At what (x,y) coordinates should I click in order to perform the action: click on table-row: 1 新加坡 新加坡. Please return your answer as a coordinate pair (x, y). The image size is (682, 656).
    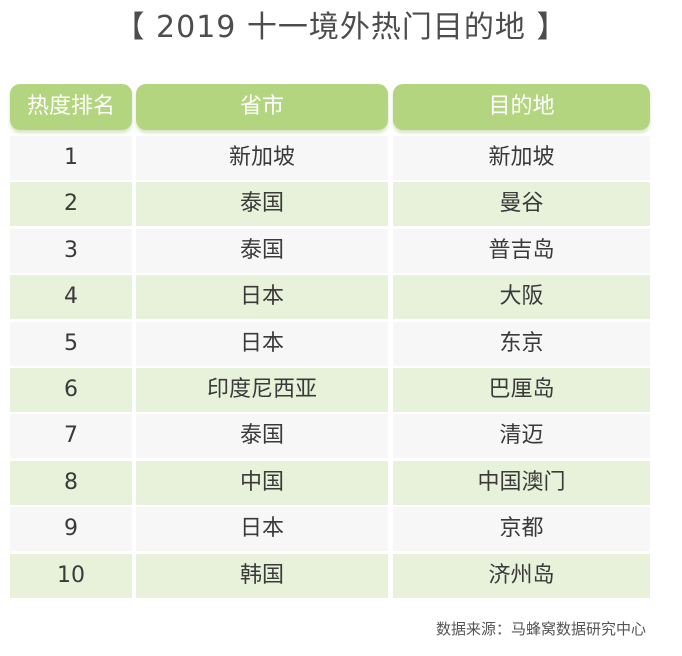
    Looking at the image, I should click on (330, 159).